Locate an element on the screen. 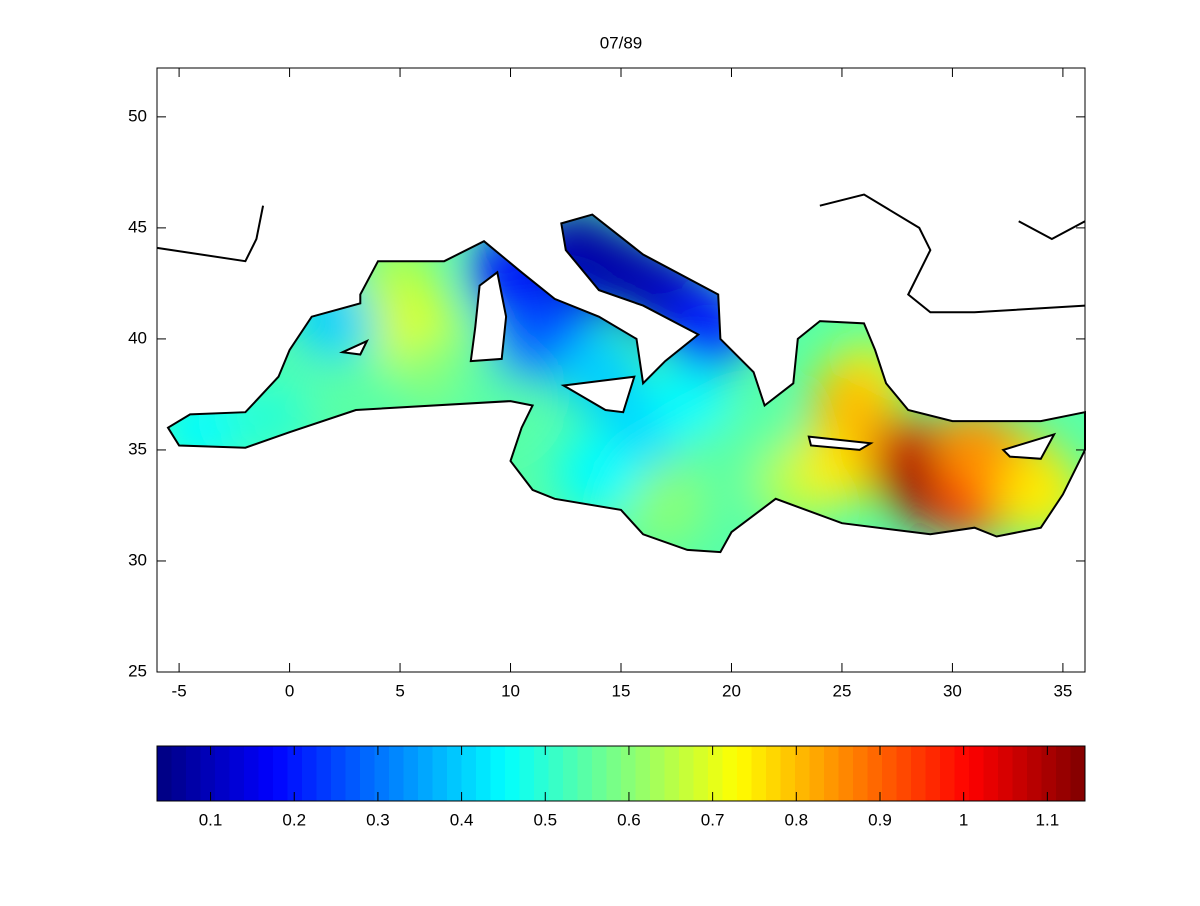  colorbar-tick-label: 0.3 is located at coordinates (378, 819).